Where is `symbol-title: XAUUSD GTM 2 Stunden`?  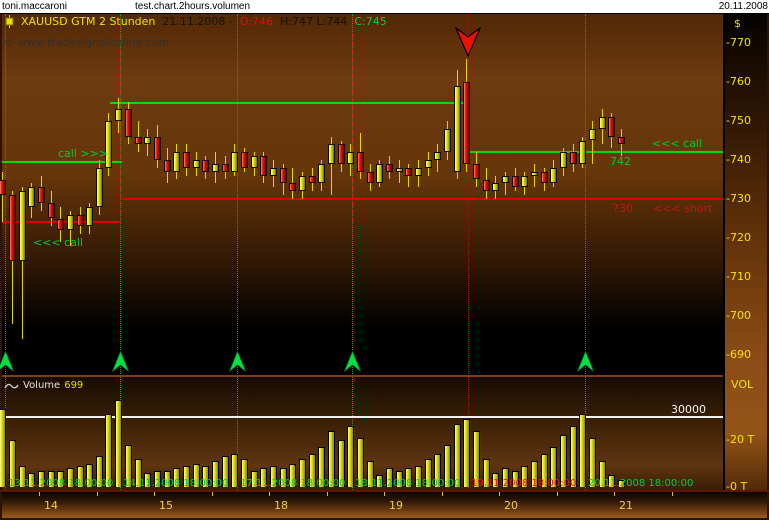
symbol-title: XAUUSD GTM 2 Stunden is located at coordinates (88, 21).